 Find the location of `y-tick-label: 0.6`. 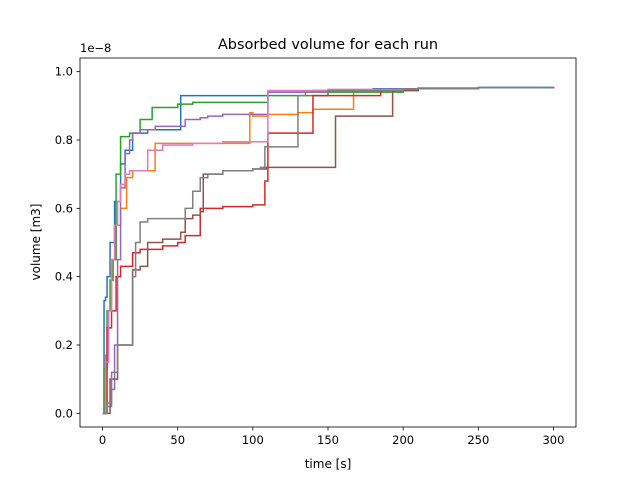

y-tick-label: 0.6 is located at coordinates (64, 208).